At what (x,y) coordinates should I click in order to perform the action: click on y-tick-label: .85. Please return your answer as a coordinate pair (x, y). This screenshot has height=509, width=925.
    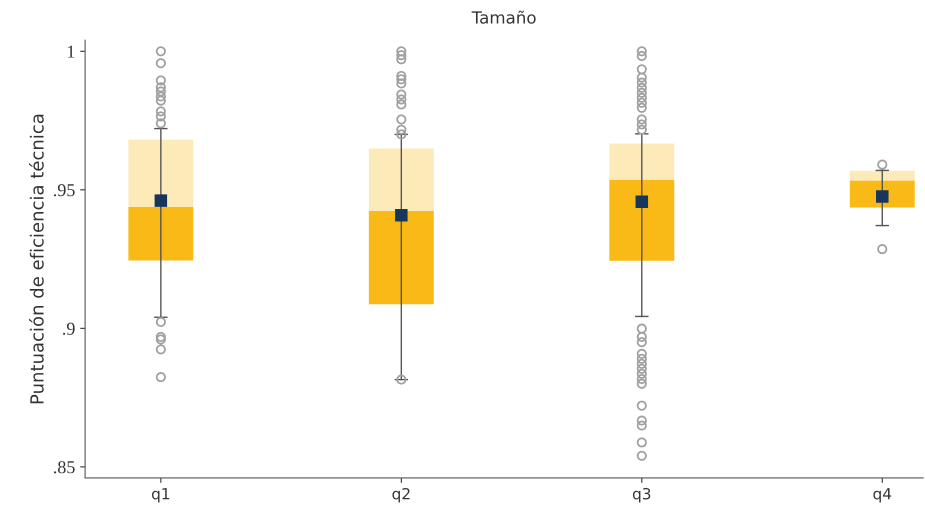
    Looking at the image, I should click on (64, 467).